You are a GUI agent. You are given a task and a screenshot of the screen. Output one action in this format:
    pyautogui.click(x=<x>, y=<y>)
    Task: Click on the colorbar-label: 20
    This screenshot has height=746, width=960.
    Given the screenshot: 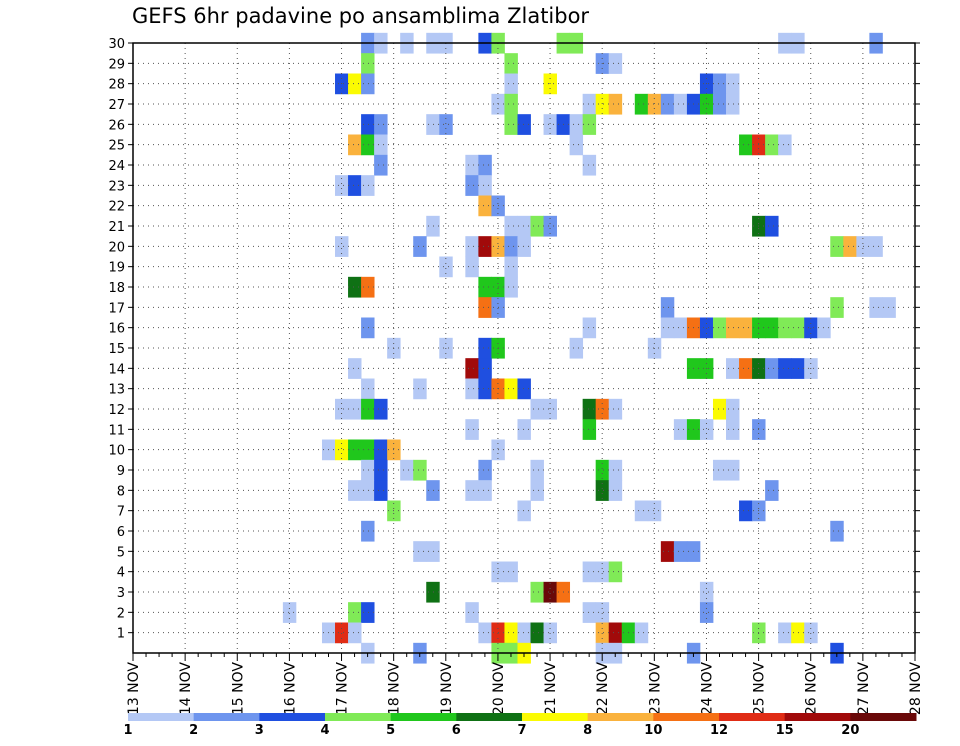 What is the action you would take?
    pyautogui.click(x=850, y=730)
    